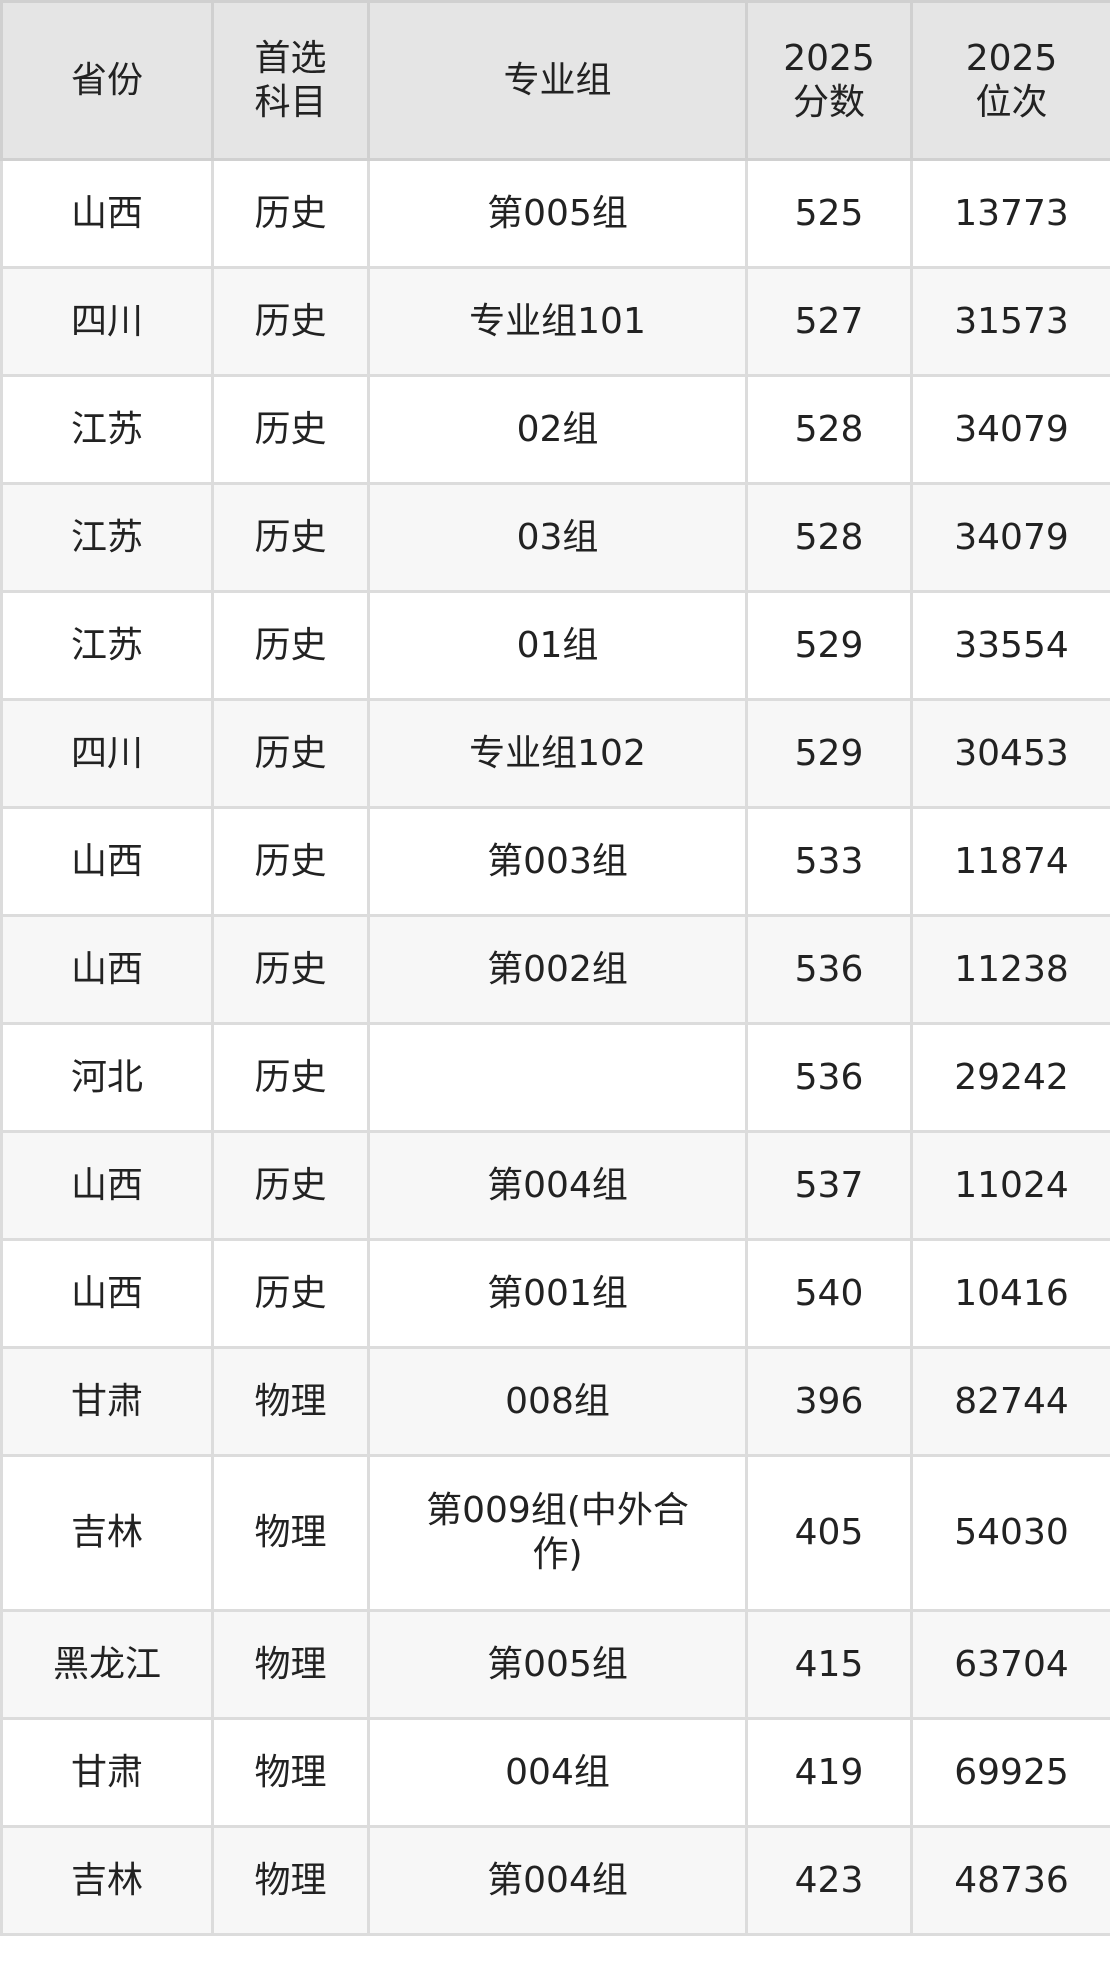 This screenshot has width=1110, height=1986. I want to click on table-row: 吉林 物理 第004组 423 48736, so click(555, 1880).